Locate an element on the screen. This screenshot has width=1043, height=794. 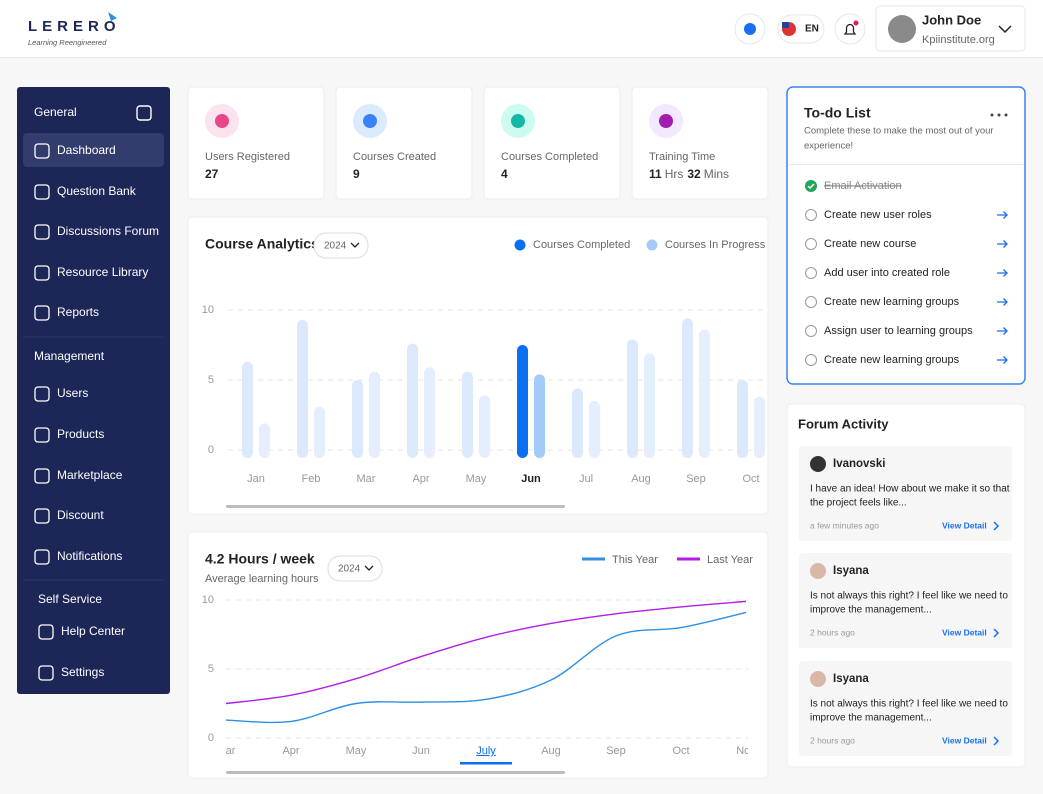
period-label: 2024 is located at coordinates (349, 569).